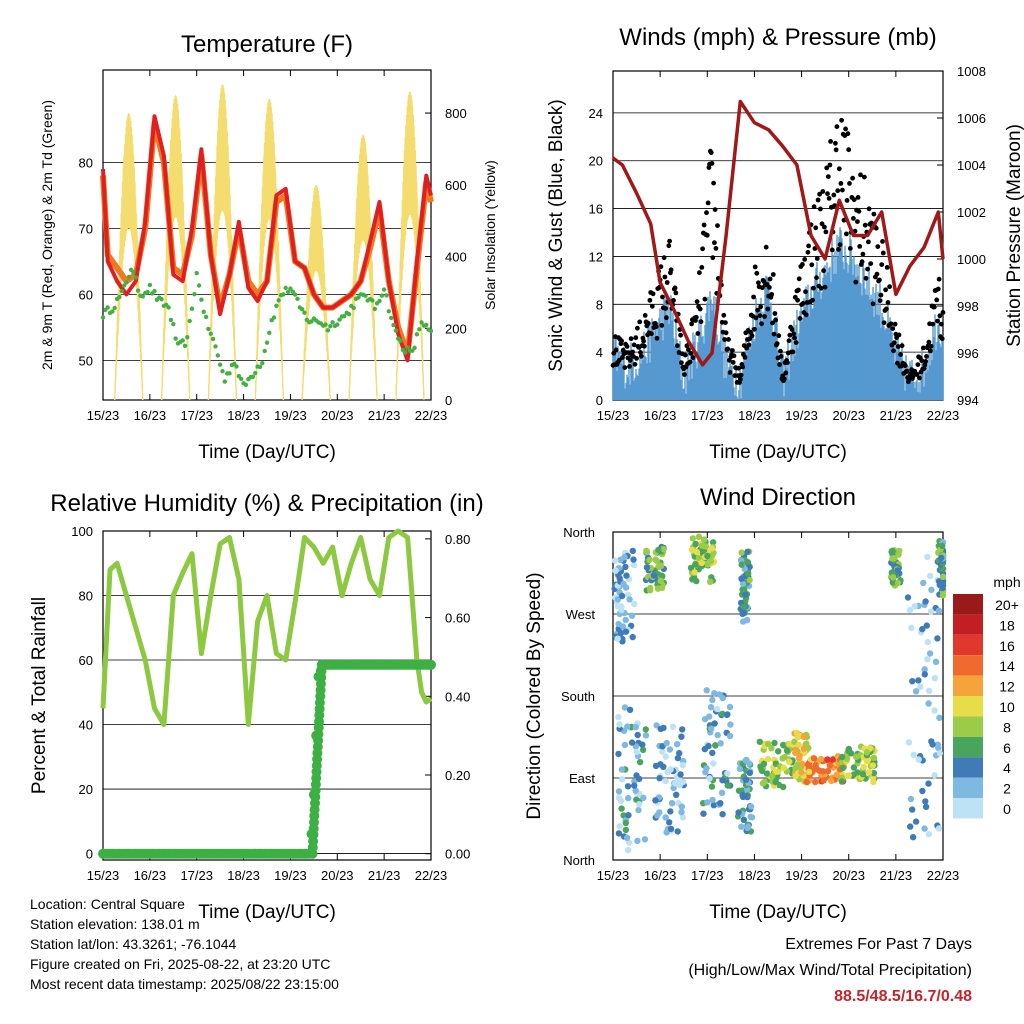 The width and height of the screenshot is (1024, 1024). I want to click on y2-tick-label: 0.20, so click(457, 775).